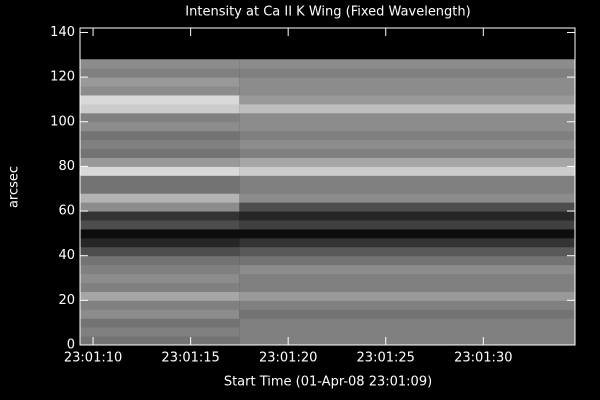 The width and height of the screenshot is (600, 400). What do you see at coordinates (328, 382) in the screenshot?
I see `x-axis-label: Start Time (01-Apr-08 23:01:09)` at bounding box center [328, 382].